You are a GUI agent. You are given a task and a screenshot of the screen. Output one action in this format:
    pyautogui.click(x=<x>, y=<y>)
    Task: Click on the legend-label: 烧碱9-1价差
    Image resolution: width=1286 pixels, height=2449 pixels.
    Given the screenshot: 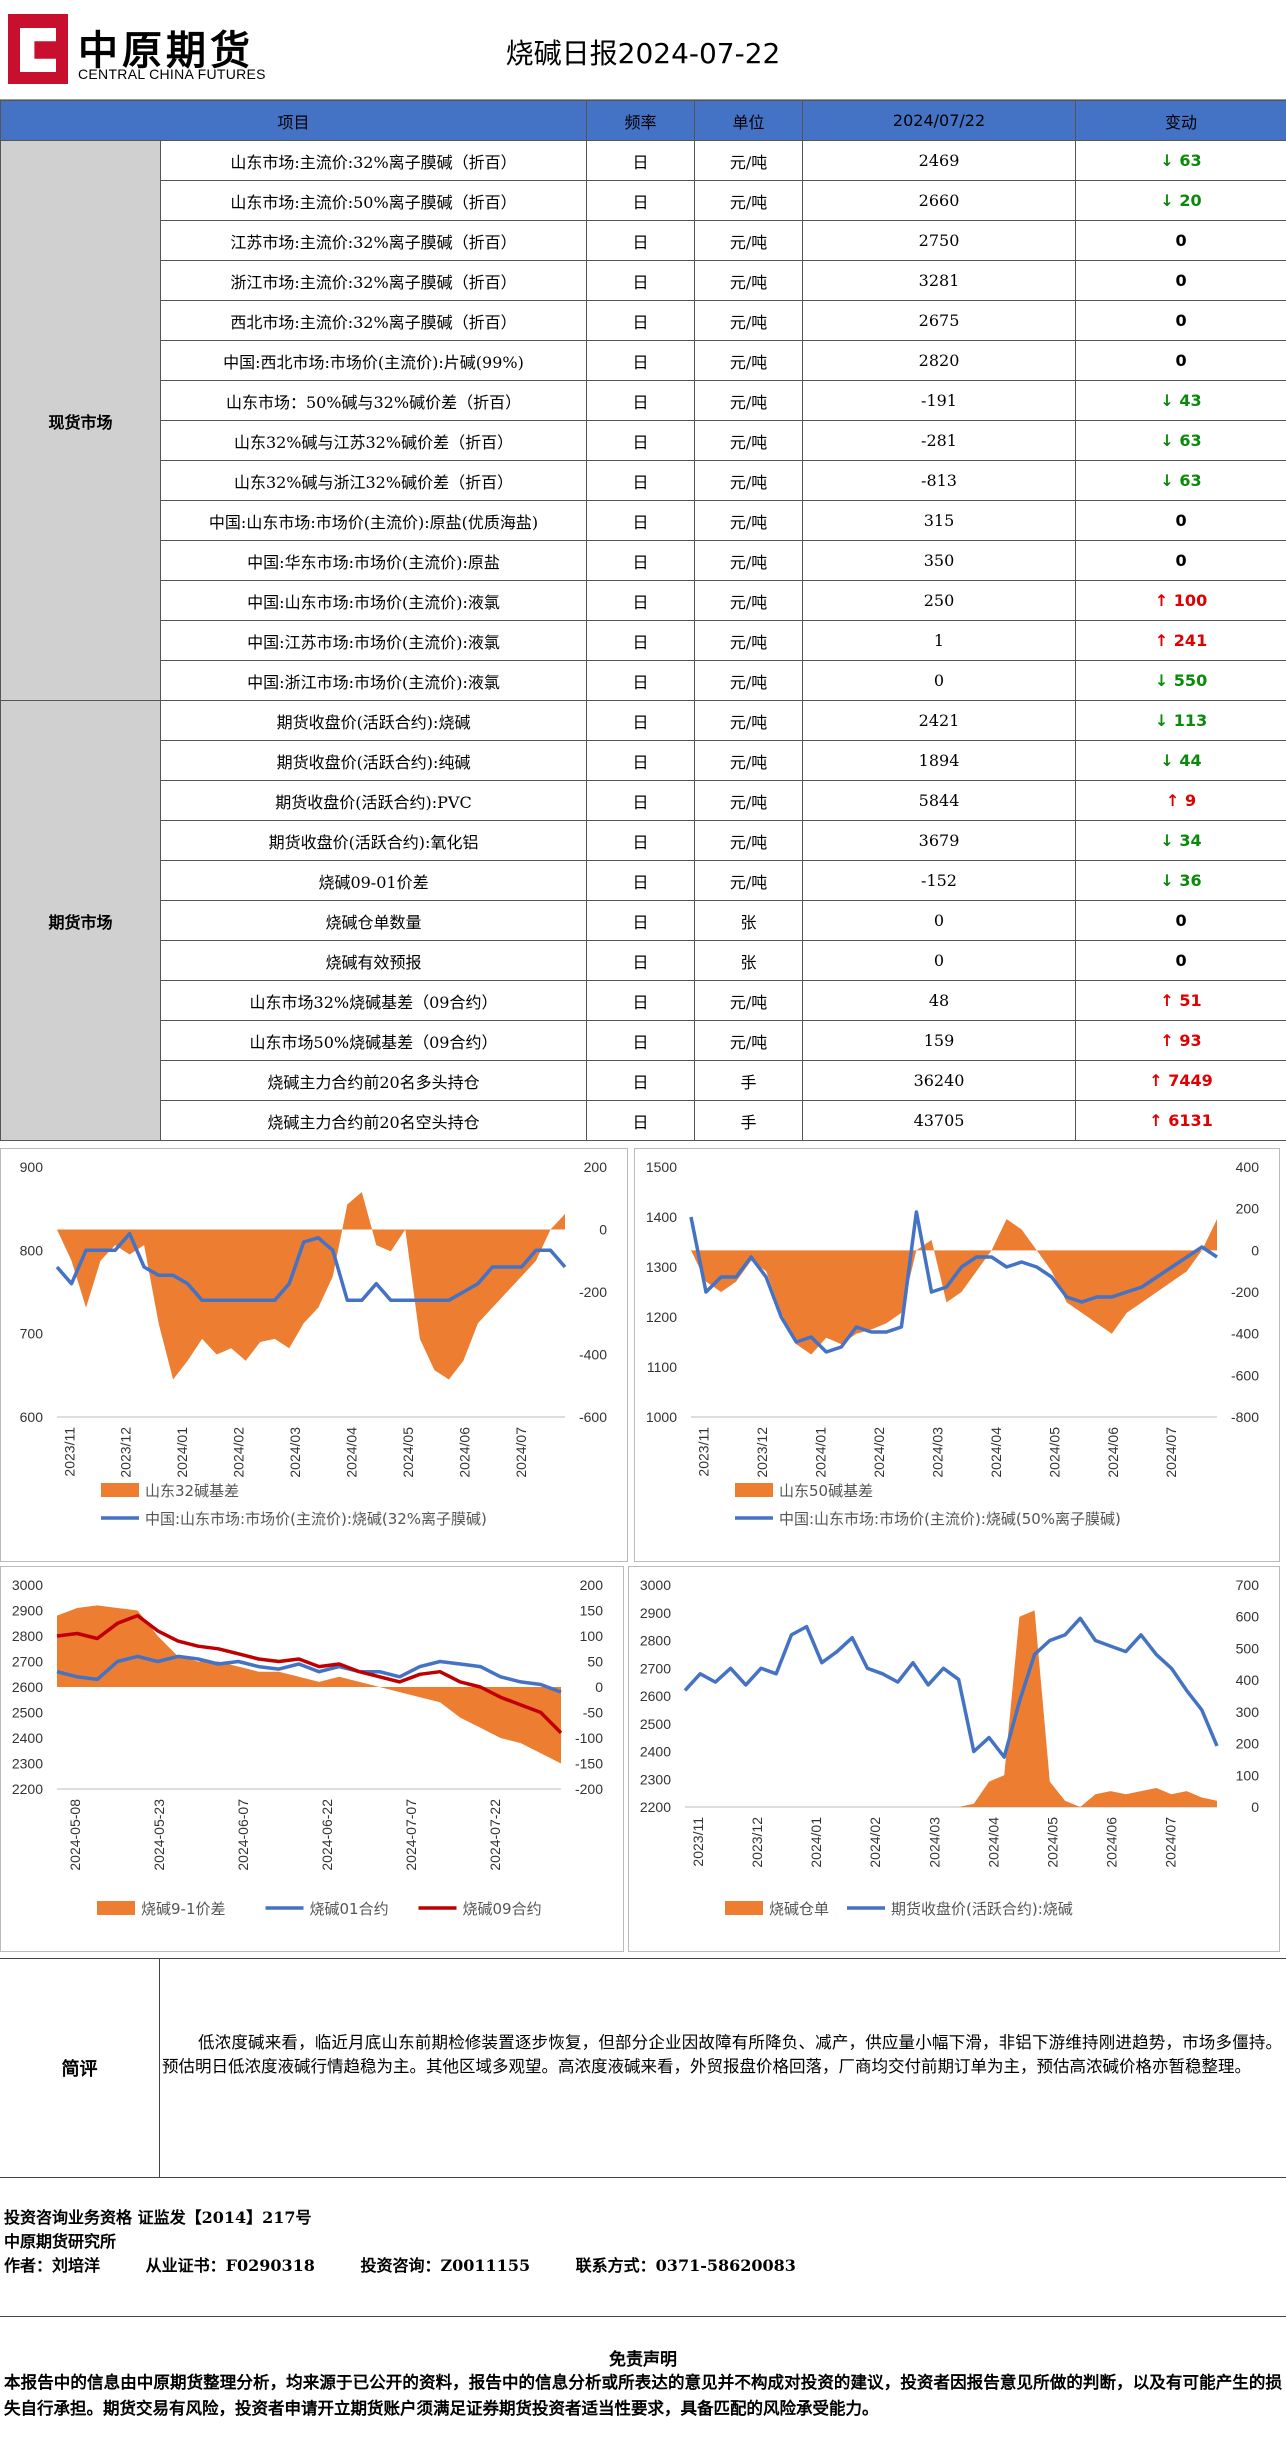 What is the action you would take?
    pyautogui.click(x=183, y=1909)
    